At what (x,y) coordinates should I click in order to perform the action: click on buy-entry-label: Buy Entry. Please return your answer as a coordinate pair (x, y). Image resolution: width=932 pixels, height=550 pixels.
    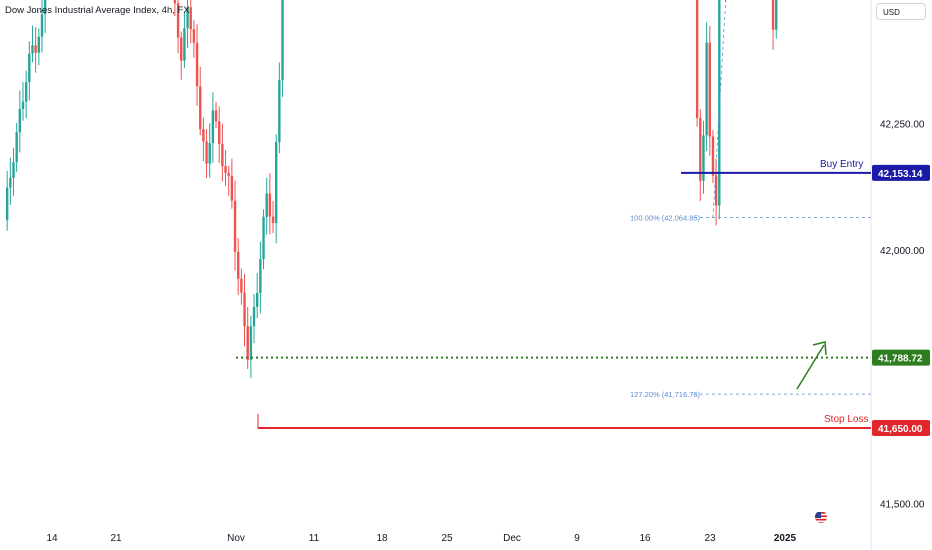
    Looking at the image, I should click on (841, 164).